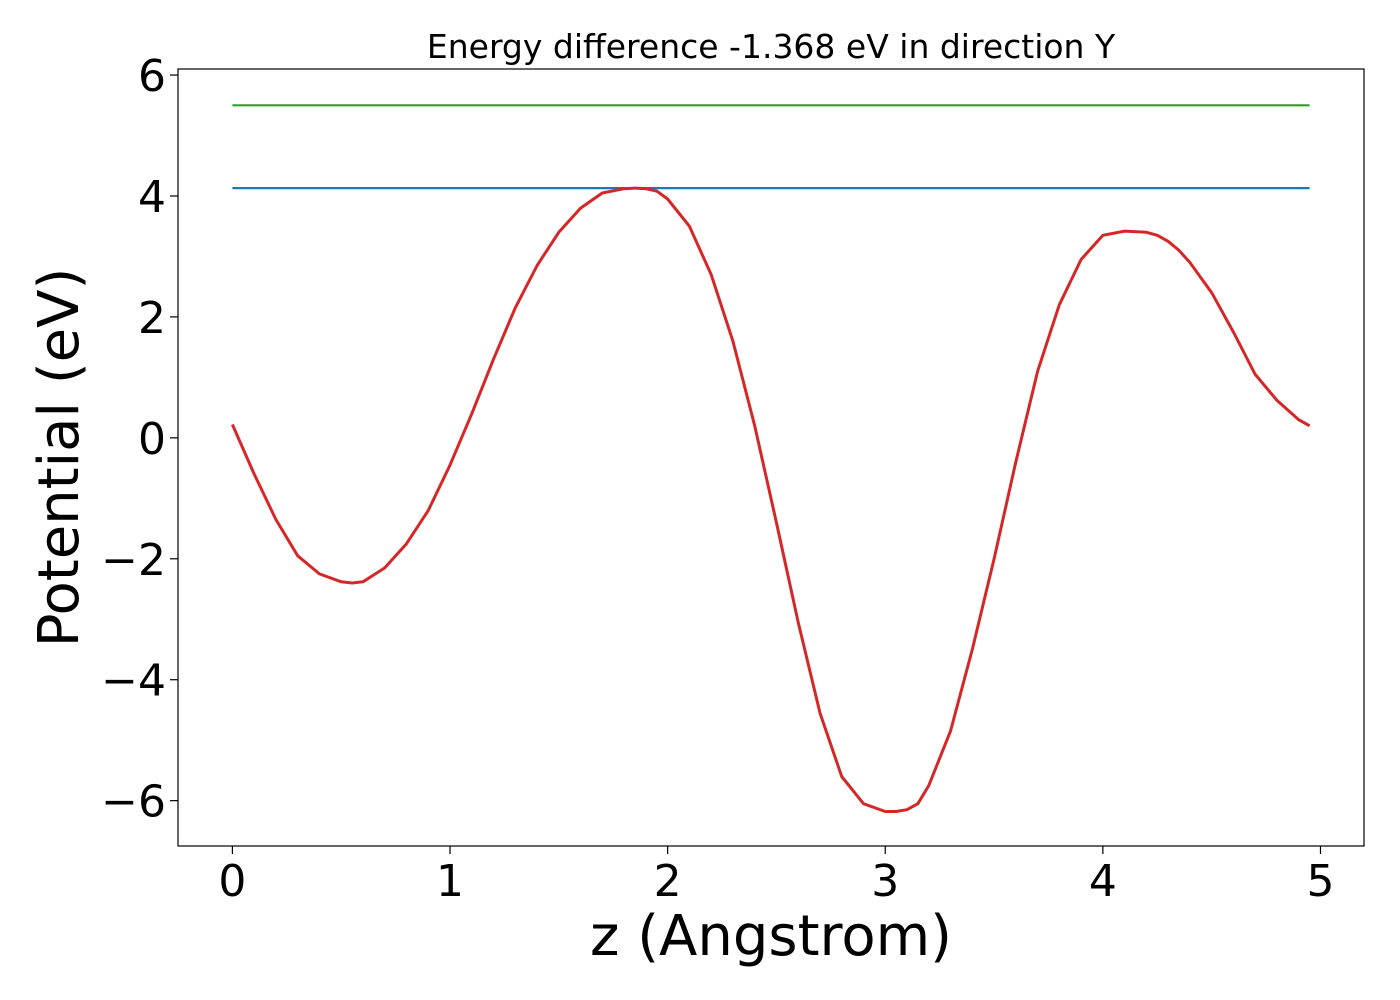  What do you see at coordinates (668, 881) in the screenshot?
I see `x-tick-label: 2` at bounding box center [668, 881].